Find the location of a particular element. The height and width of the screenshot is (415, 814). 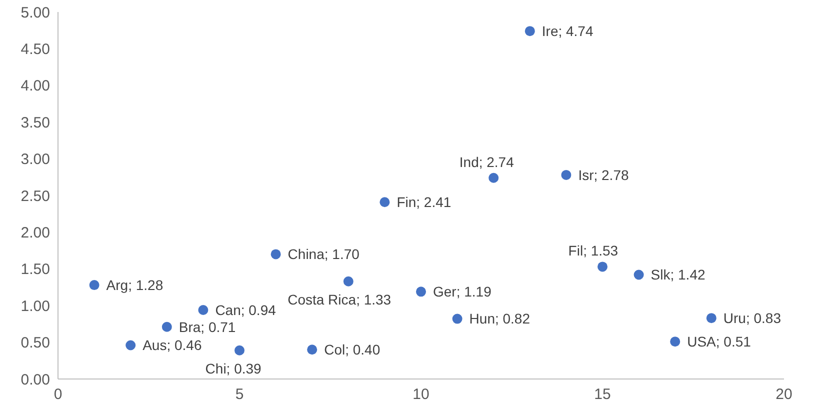

y-tick-label: 1.00 is located at coordinates (35, 306).